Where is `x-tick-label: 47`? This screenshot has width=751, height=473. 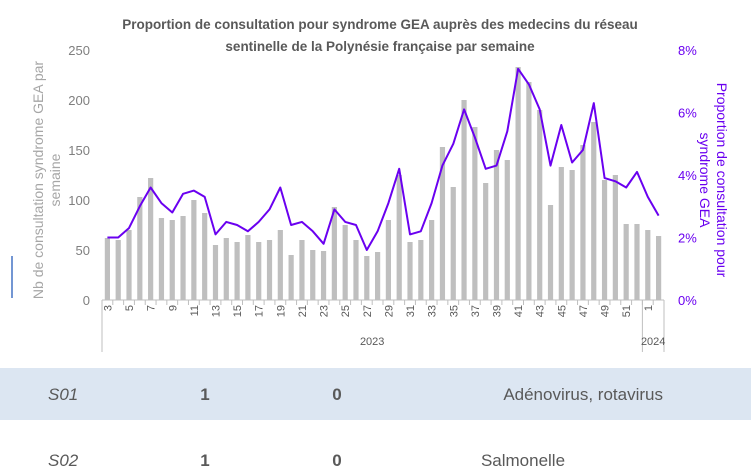 x-tick-label: 47 is located at coordinates (584, 311).